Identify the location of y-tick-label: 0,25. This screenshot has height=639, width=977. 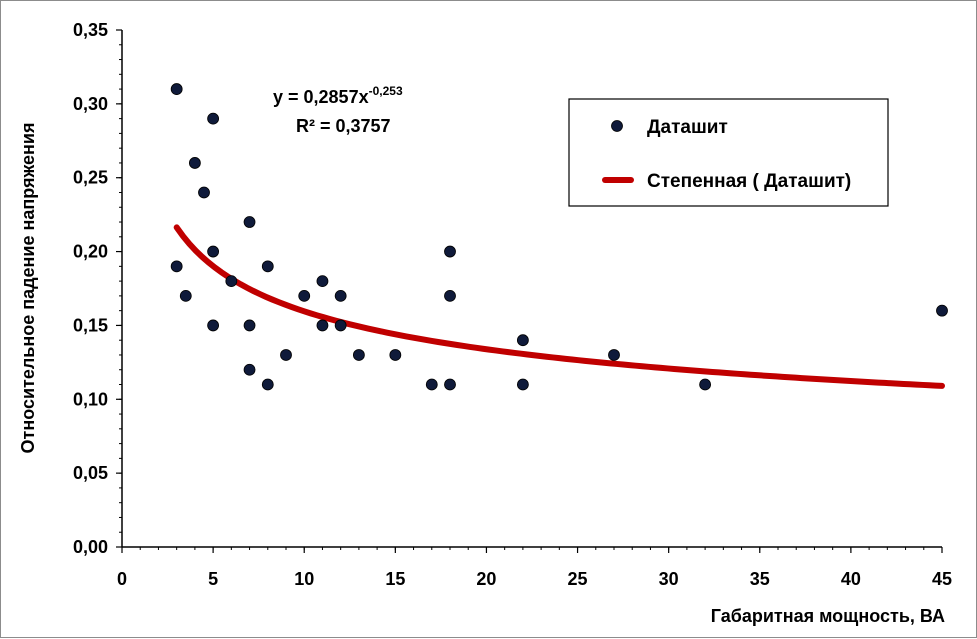
(90, 178).